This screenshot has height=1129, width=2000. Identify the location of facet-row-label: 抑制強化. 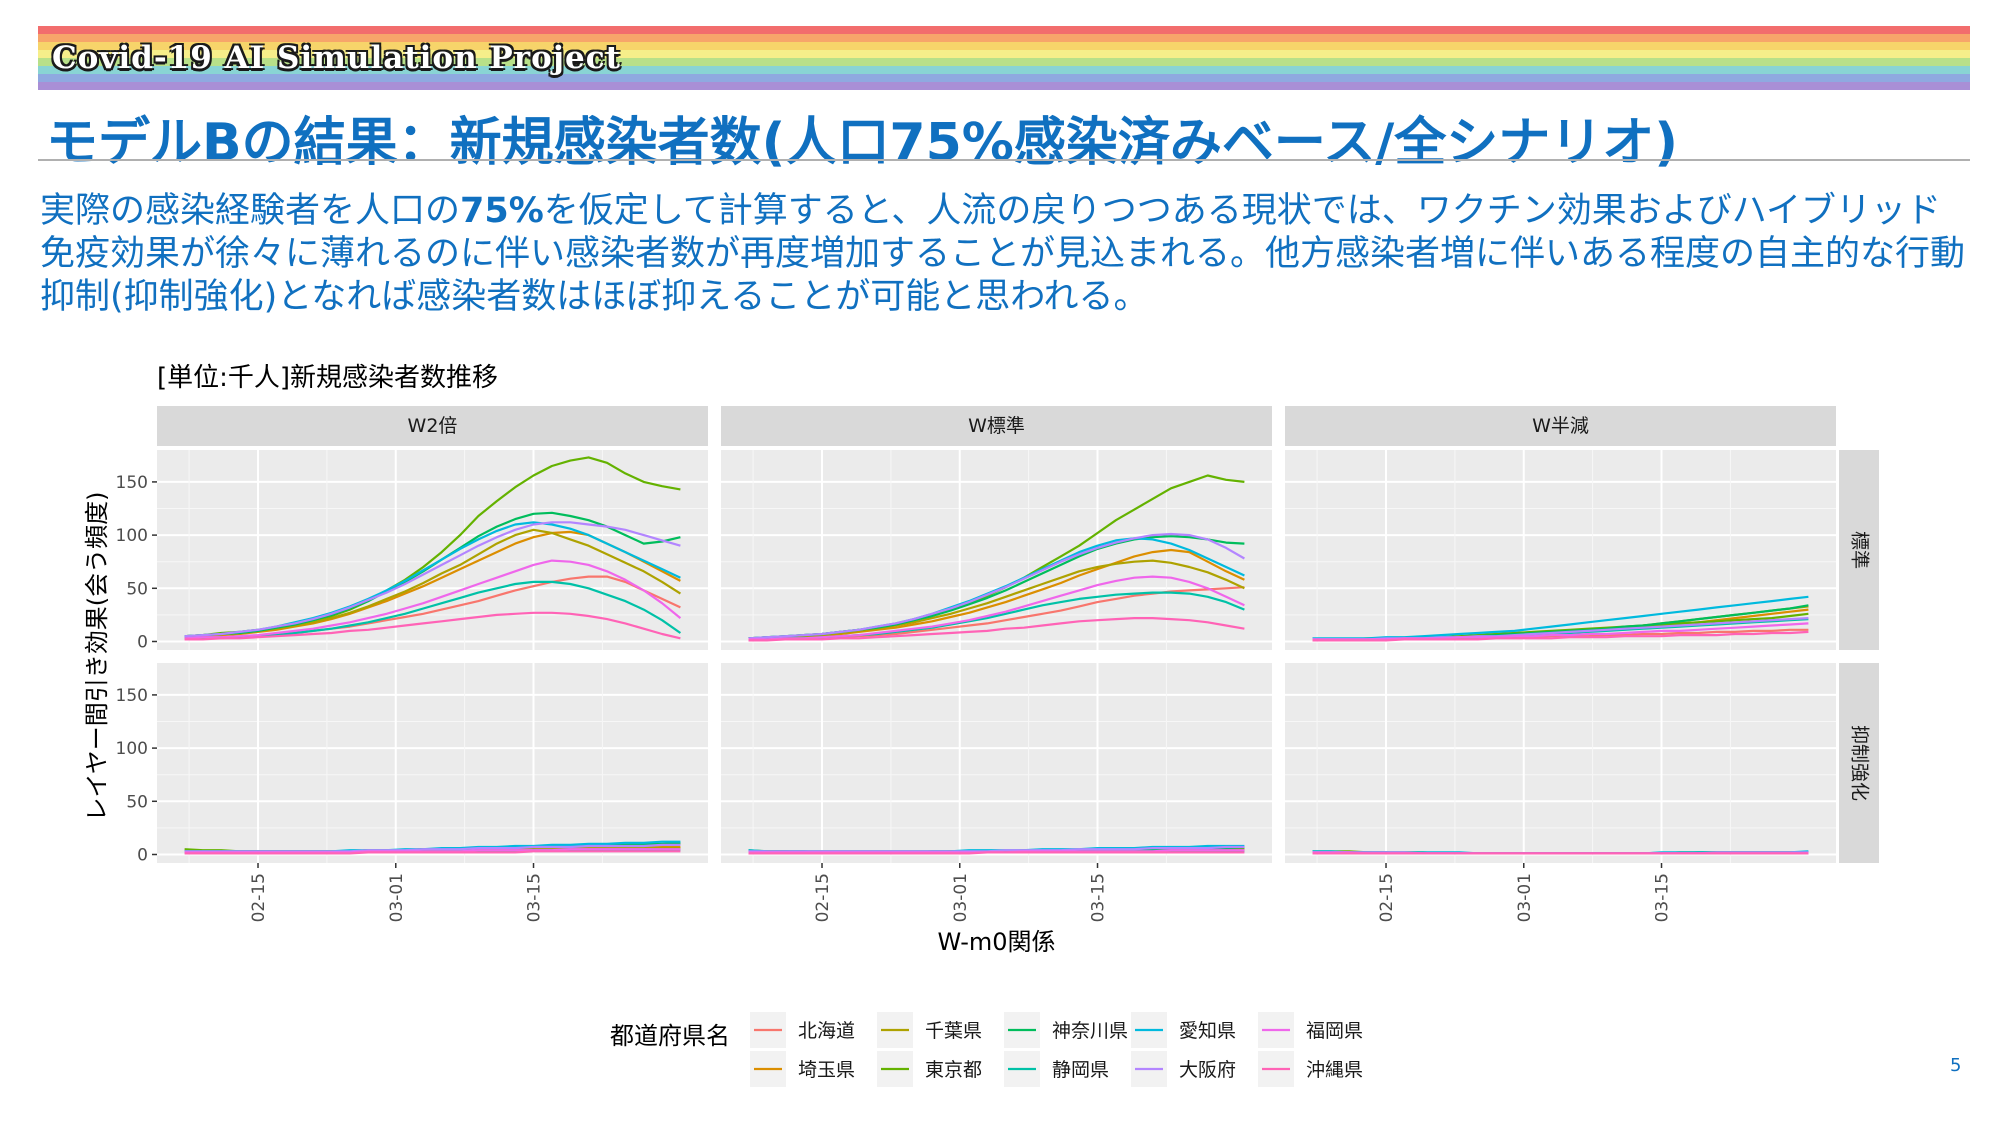
(1860, 763).